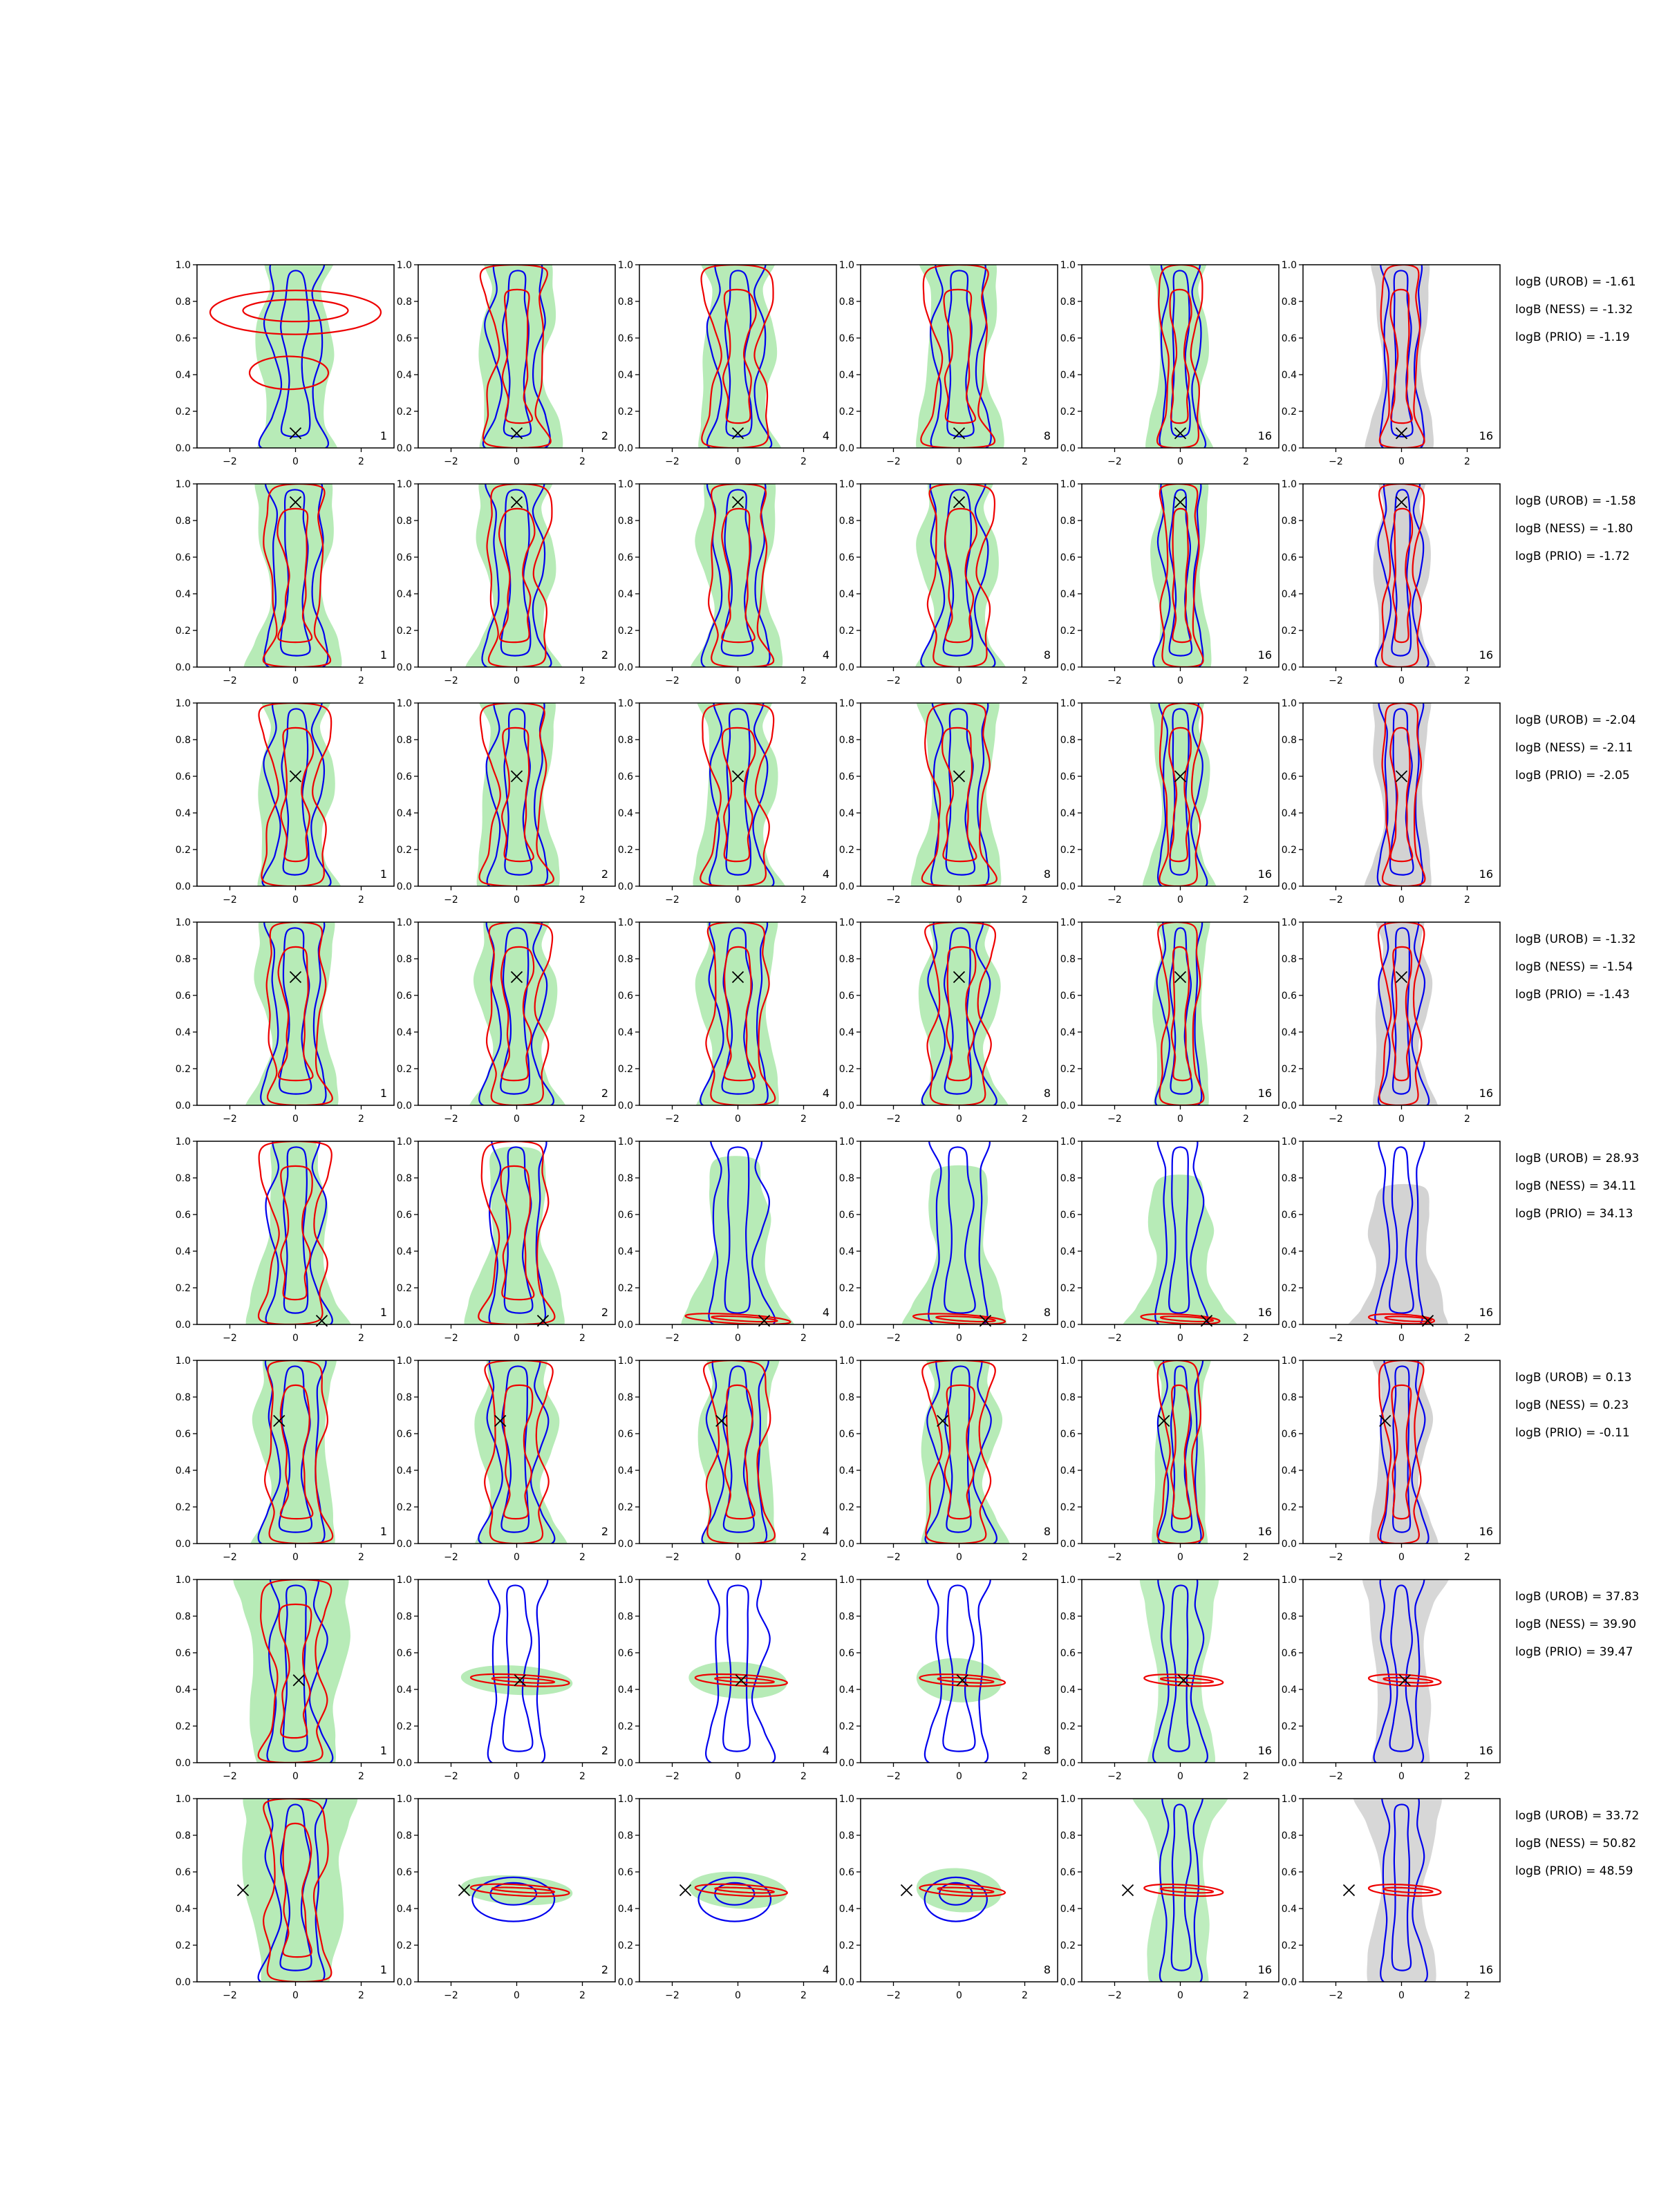 The width and height of the screenshot is (1659, 2212). I want to click on panel-r3-c3: −2 0 2 0.0 0.2 0.4 0.6 0.8 1.0 4, so click(728, 802).